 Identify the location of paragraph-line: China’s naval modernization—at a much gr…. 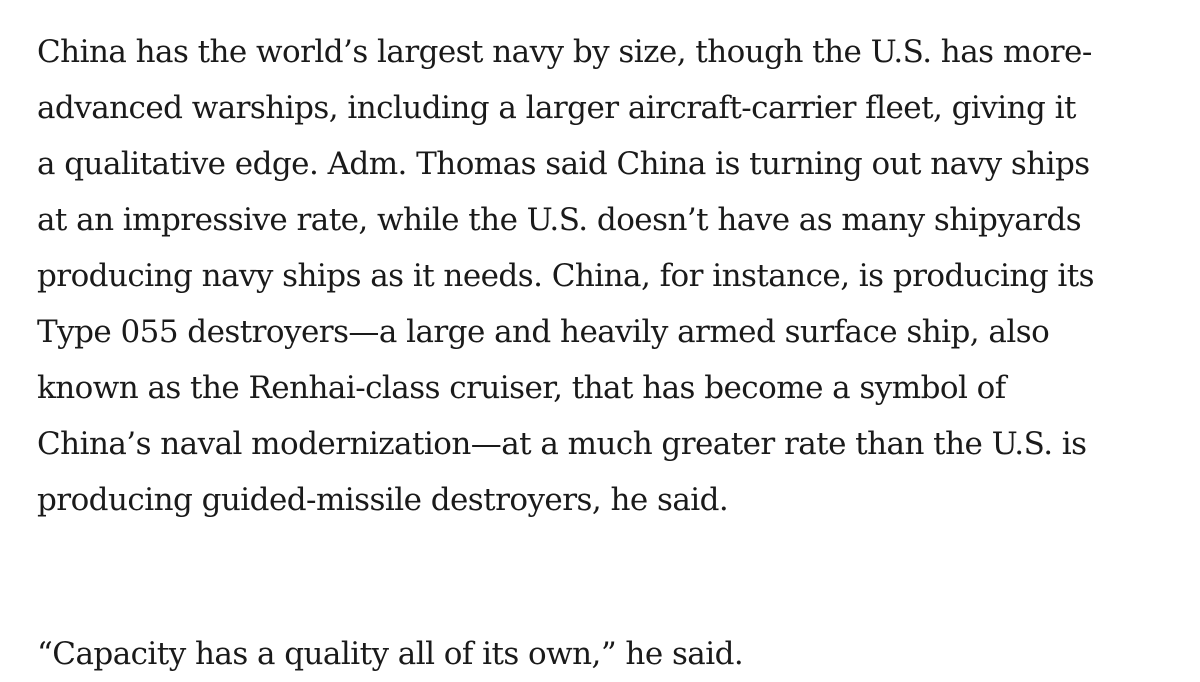
(562, 444).